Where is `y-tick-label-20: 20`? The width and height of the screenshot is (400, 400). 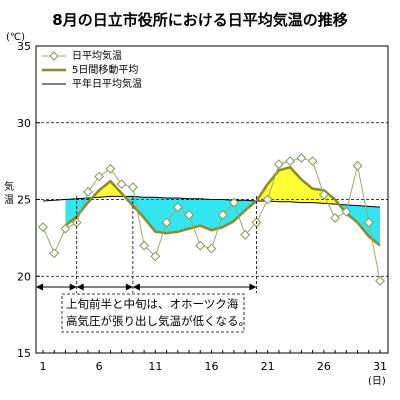
y-tick-label-20: 20 is located at coordinates (24, 276).